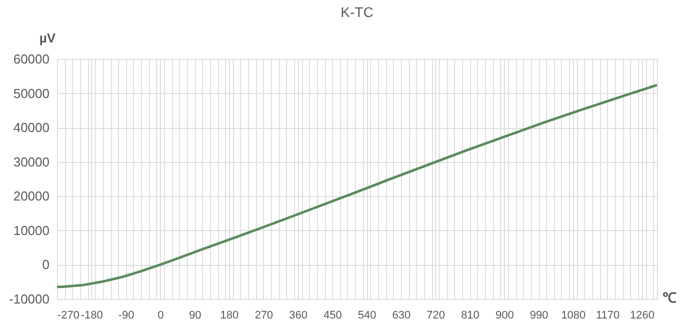 This screenshot has width=700, height=331. Describe the element at coordinates (31, 59) in the screenshot. I see `y-tick-label: 60000` at that location.